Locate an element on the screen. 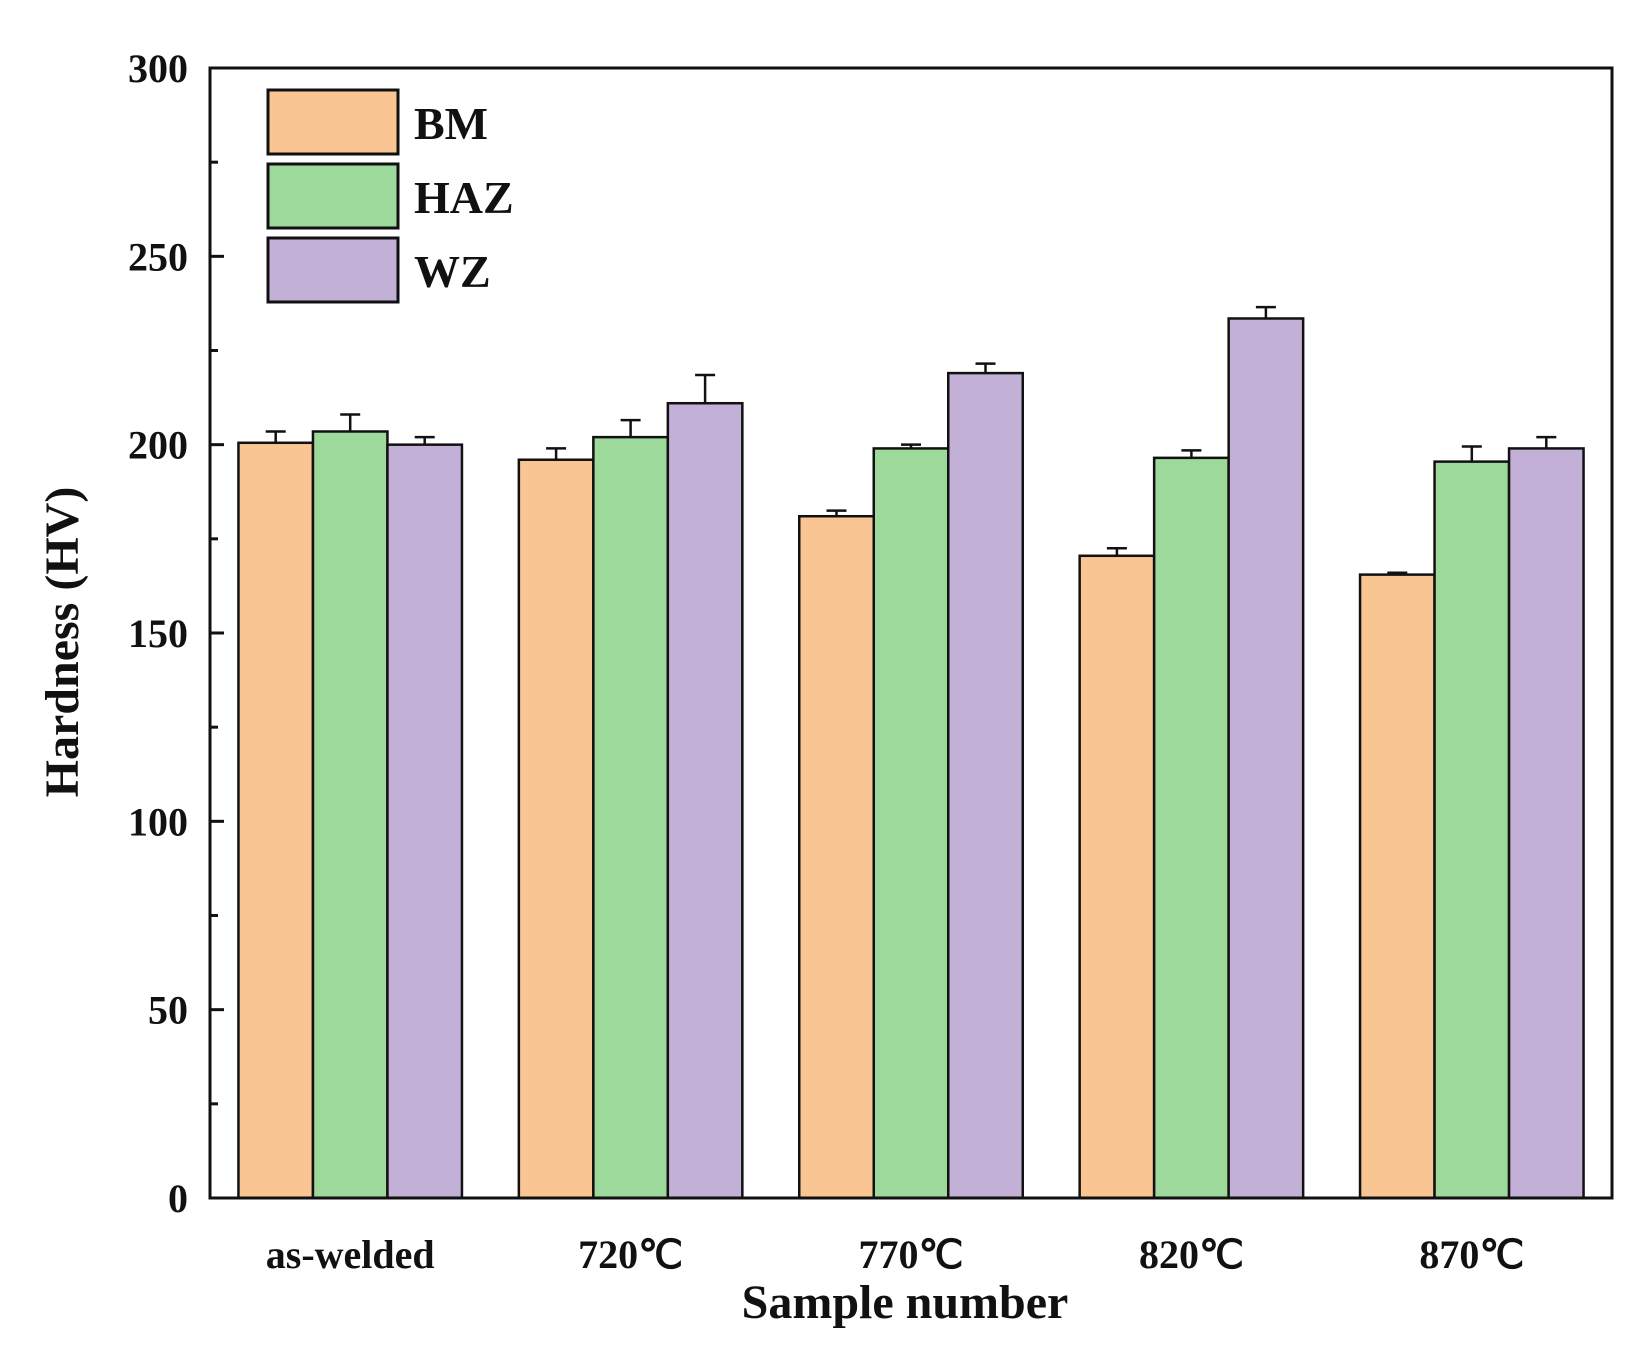 This screenshot has height=1371, width=1650. y-tick-label: 50 is located at coordinates (168, 1010).